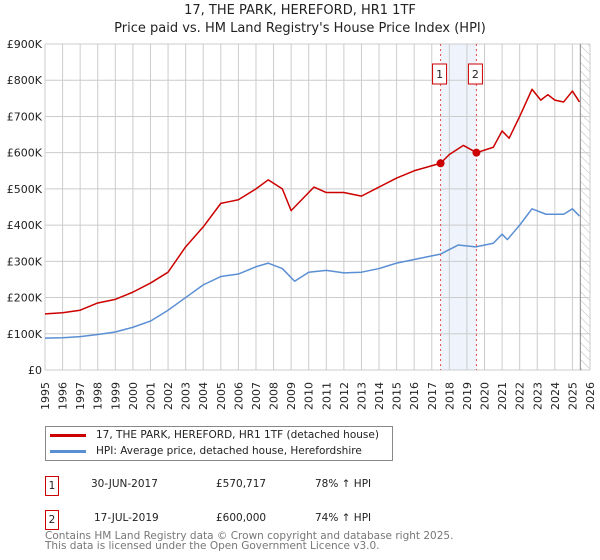 Image resolution: width=600 pixels, height=560 pixels. I want to click on sale-badge: 2, so click(52, 520).